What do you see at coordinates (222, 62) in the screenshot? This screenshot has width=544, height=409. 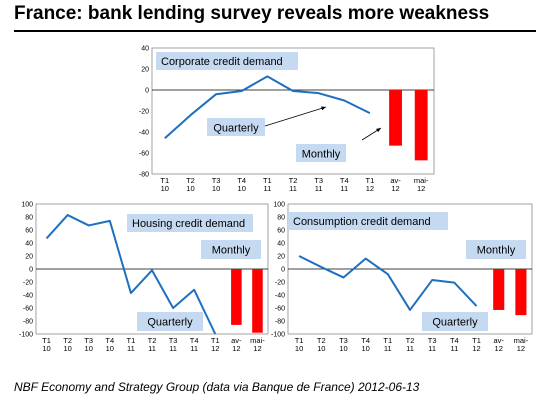 I see `chart-title: Corporate credit demand` at bounding box center [222, 62].